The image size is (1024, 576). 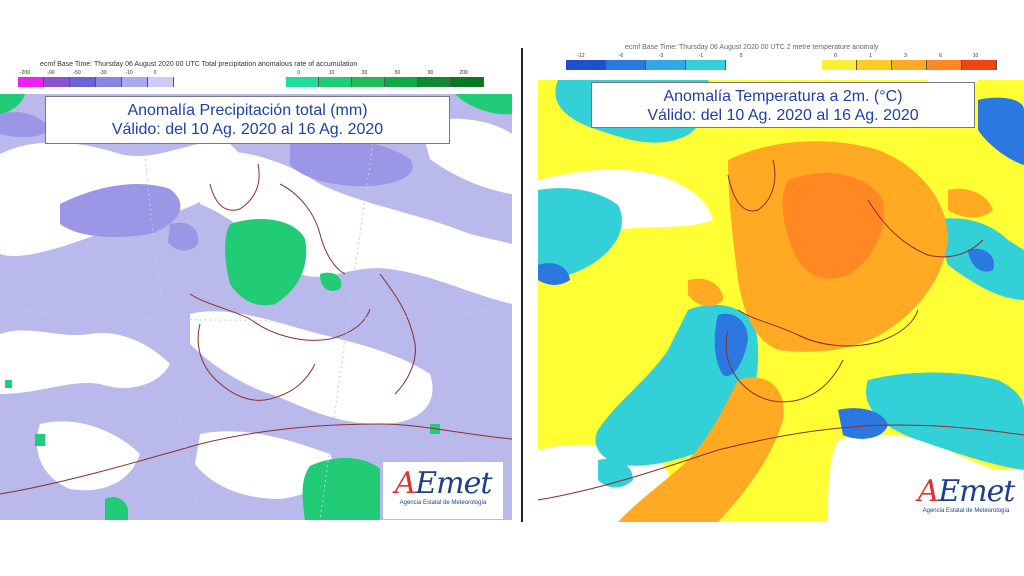 What do you see at coordinates (783, 115) in the screenshot?
I see `temp-valid-range: Válido: del 10 Ag. 2020 al 16 Ag. 2020` at bounding box center [783, 115].